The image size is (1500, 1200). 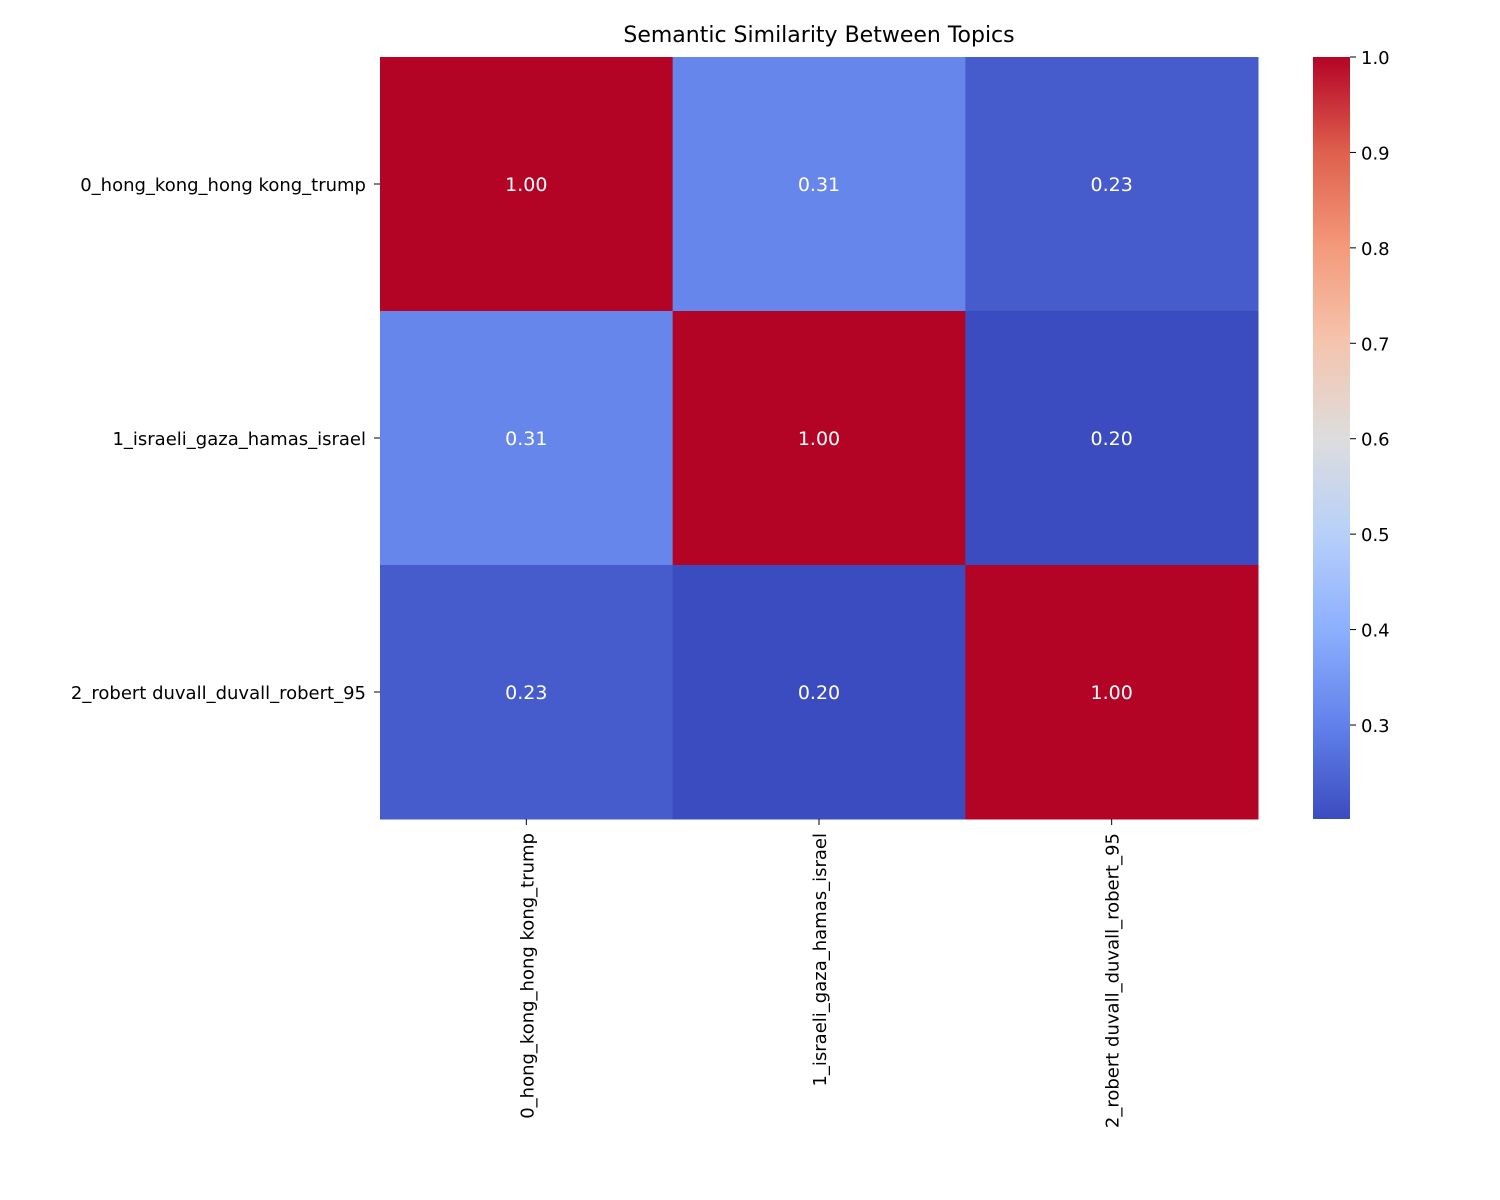 I want to click on x-tick-label: 1_israeli_gaza_hamas_israel, so click(x=820, y=960).